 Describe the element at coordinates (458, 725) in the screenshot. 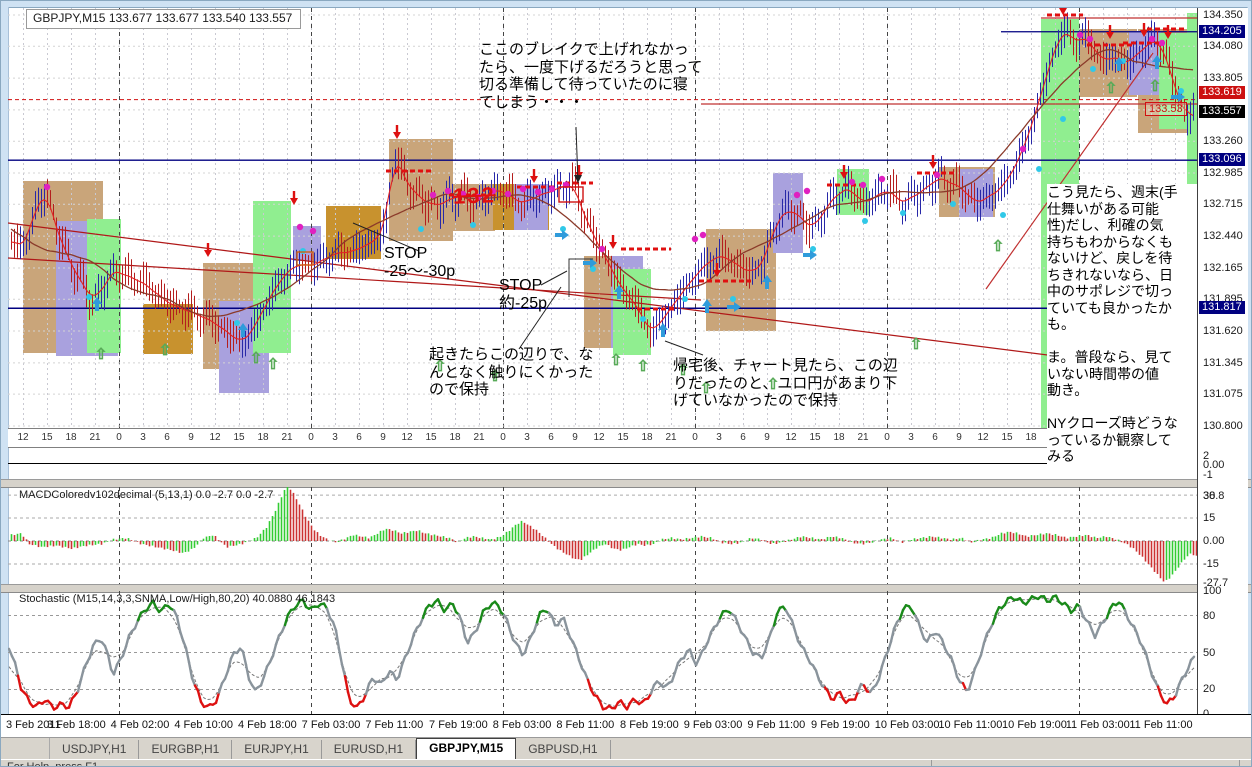

I see `date-tick-label: 7 Feb 19:00` at that location.